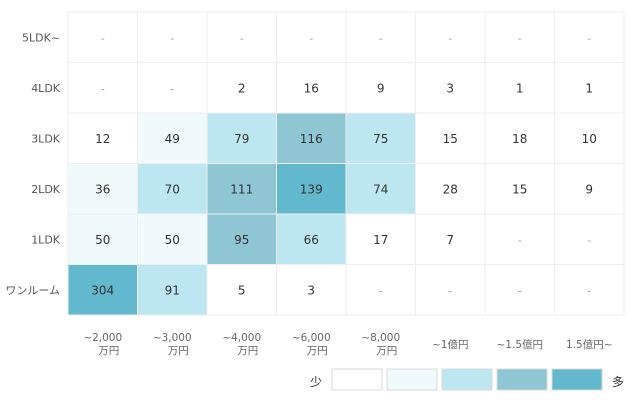 The height and width of the screenshot is (400, 642). I want to click on cell-value-label: 17, so click(380, 240).